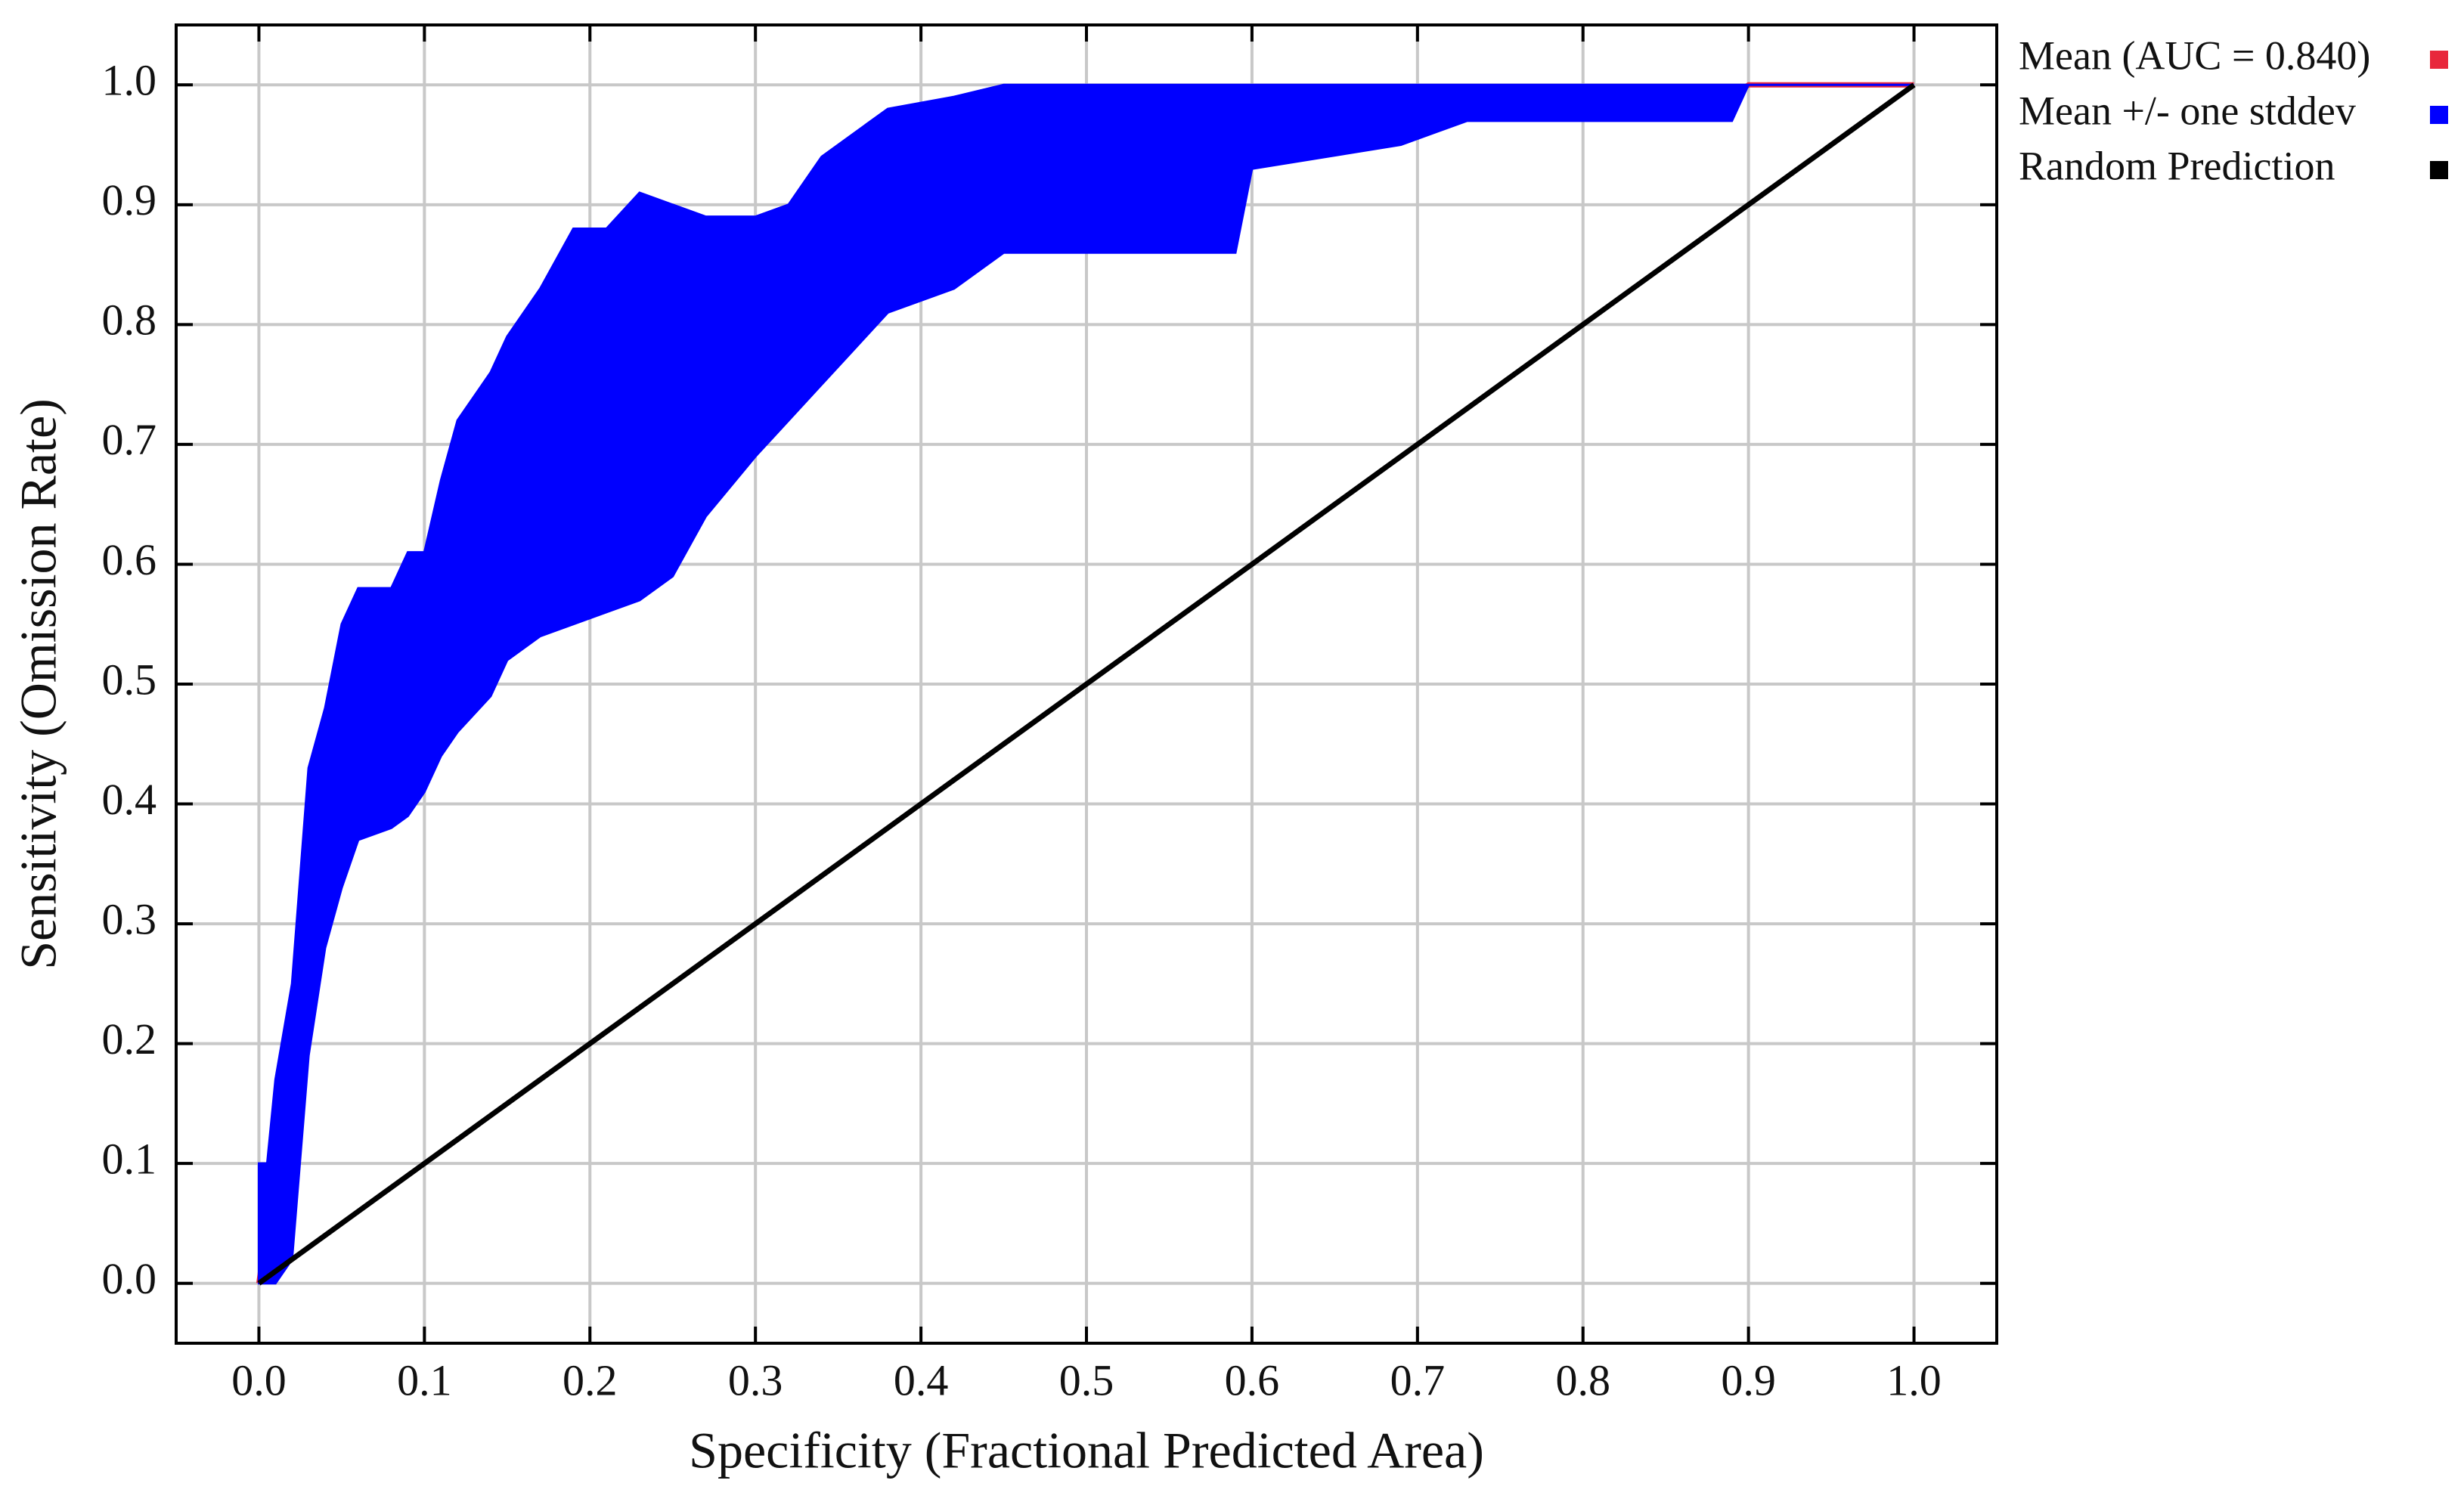  What do you see at coordinates (424, 1379) in the screenshot?
I see `x-tick-label: 0.1` at bounding box center [424, 1379].